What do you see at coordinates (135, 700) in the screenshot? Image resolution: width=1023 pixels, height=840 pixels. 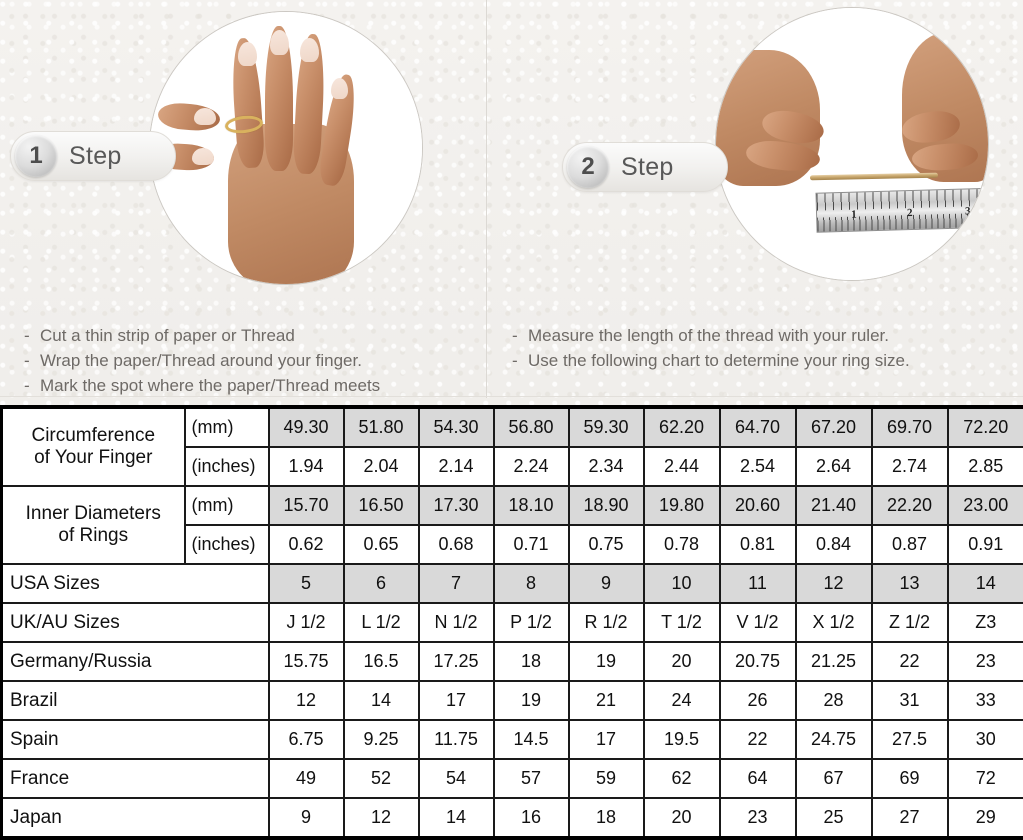 I see `row-label-brazil: Brazil` at bounding box center [135, 700].